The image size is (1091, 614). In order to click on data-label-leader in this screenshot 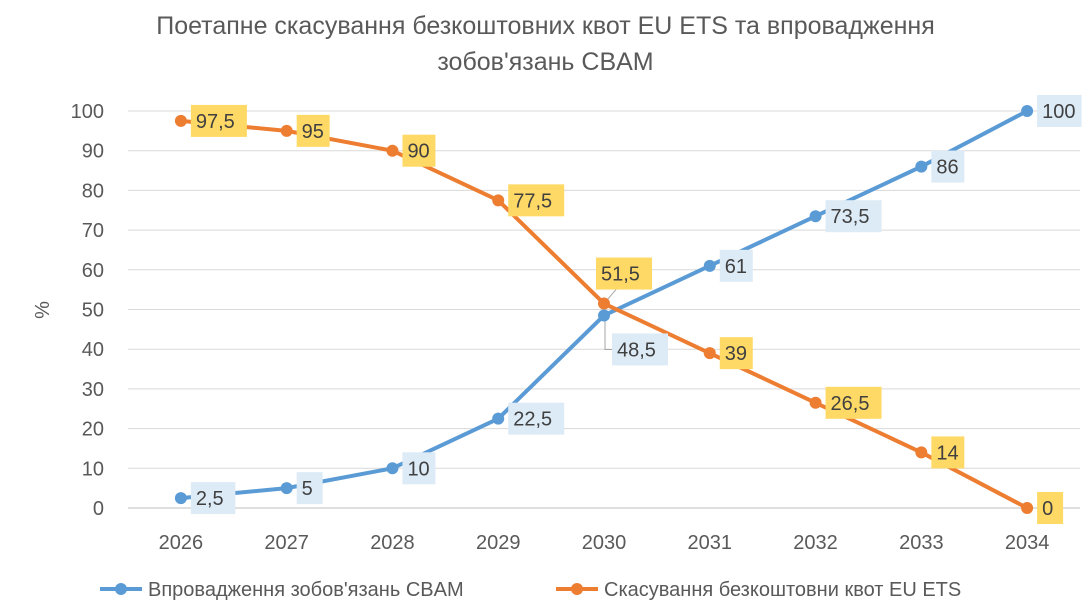, I will do `click(608, 334)`.